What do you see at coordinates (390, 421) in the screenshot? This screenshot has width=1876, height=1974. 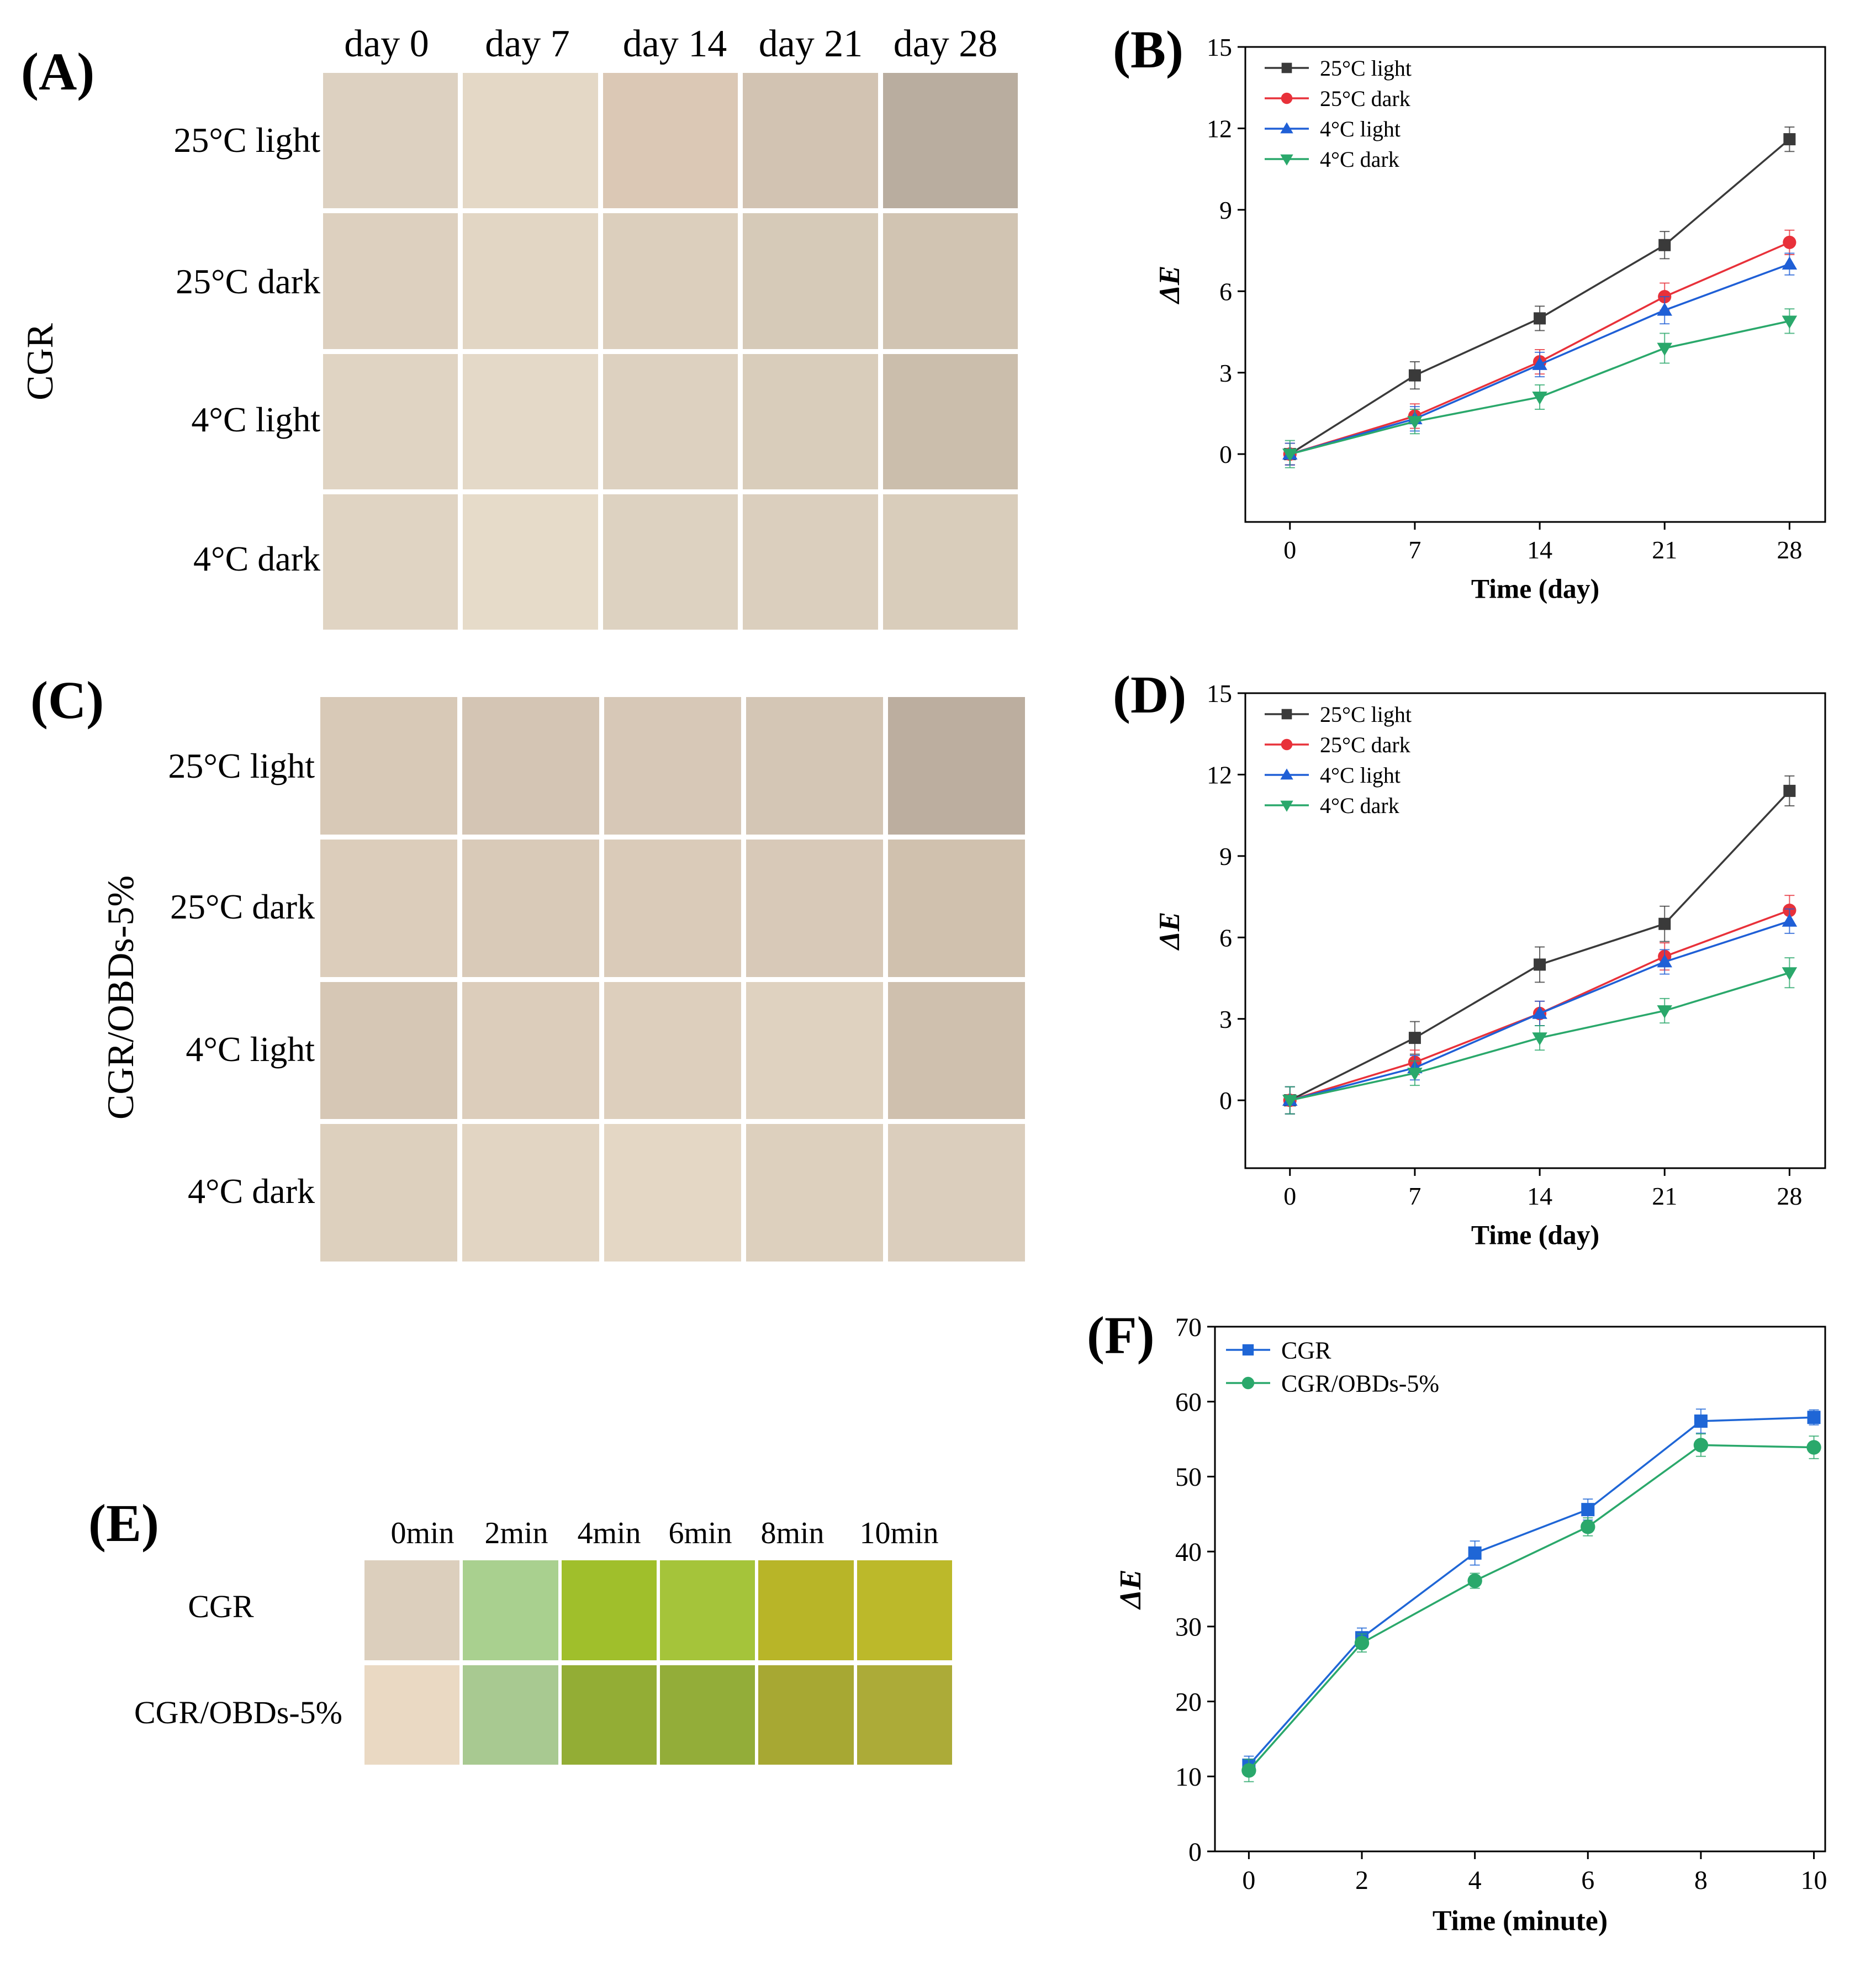 I see `panel-a-swatch-r3-c1` at bounding box center [390, 421].